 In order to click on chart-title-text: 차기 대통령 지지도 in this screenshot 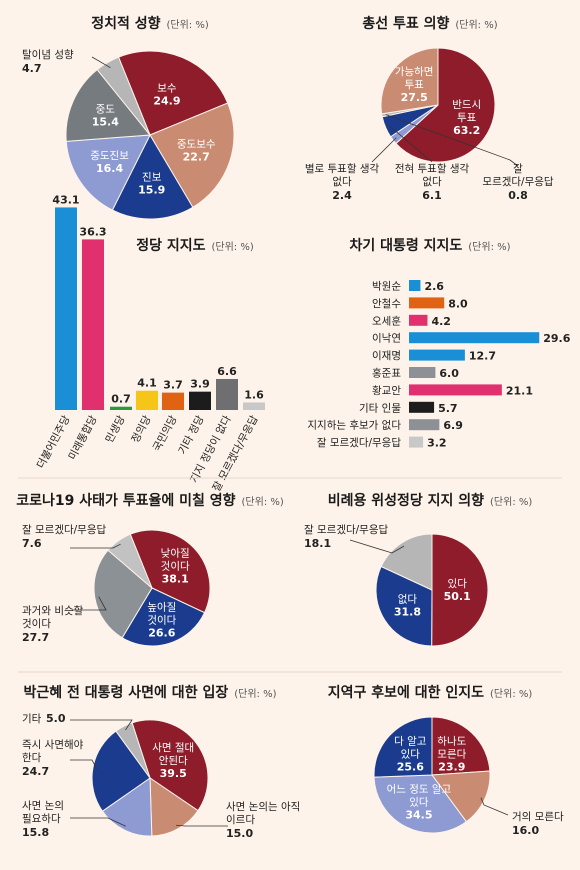, I will do `click(405, 246)`.